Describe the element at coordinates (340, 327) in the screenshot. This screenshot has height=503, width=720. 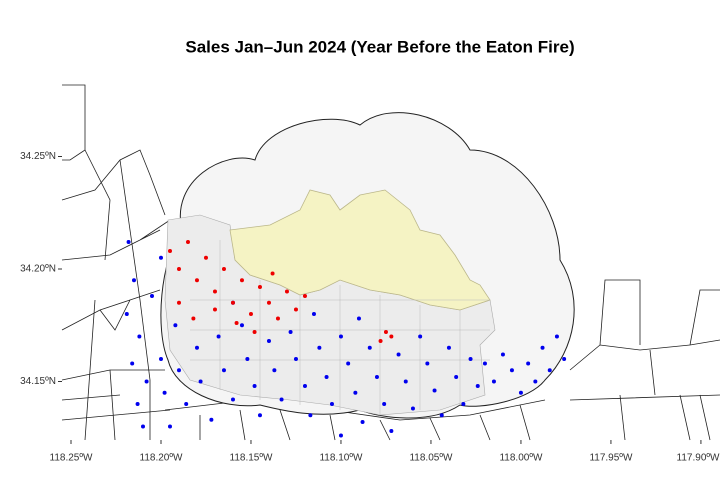
I see `street-grid` at that location.